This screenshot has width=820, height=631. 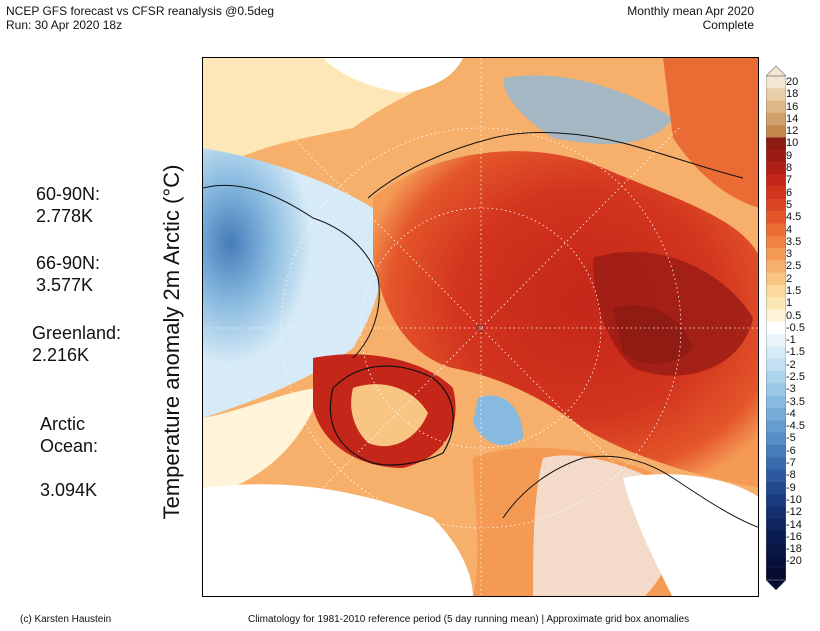 I want to click on colorbar-tick-label: 10, so click(x=792, y=143).